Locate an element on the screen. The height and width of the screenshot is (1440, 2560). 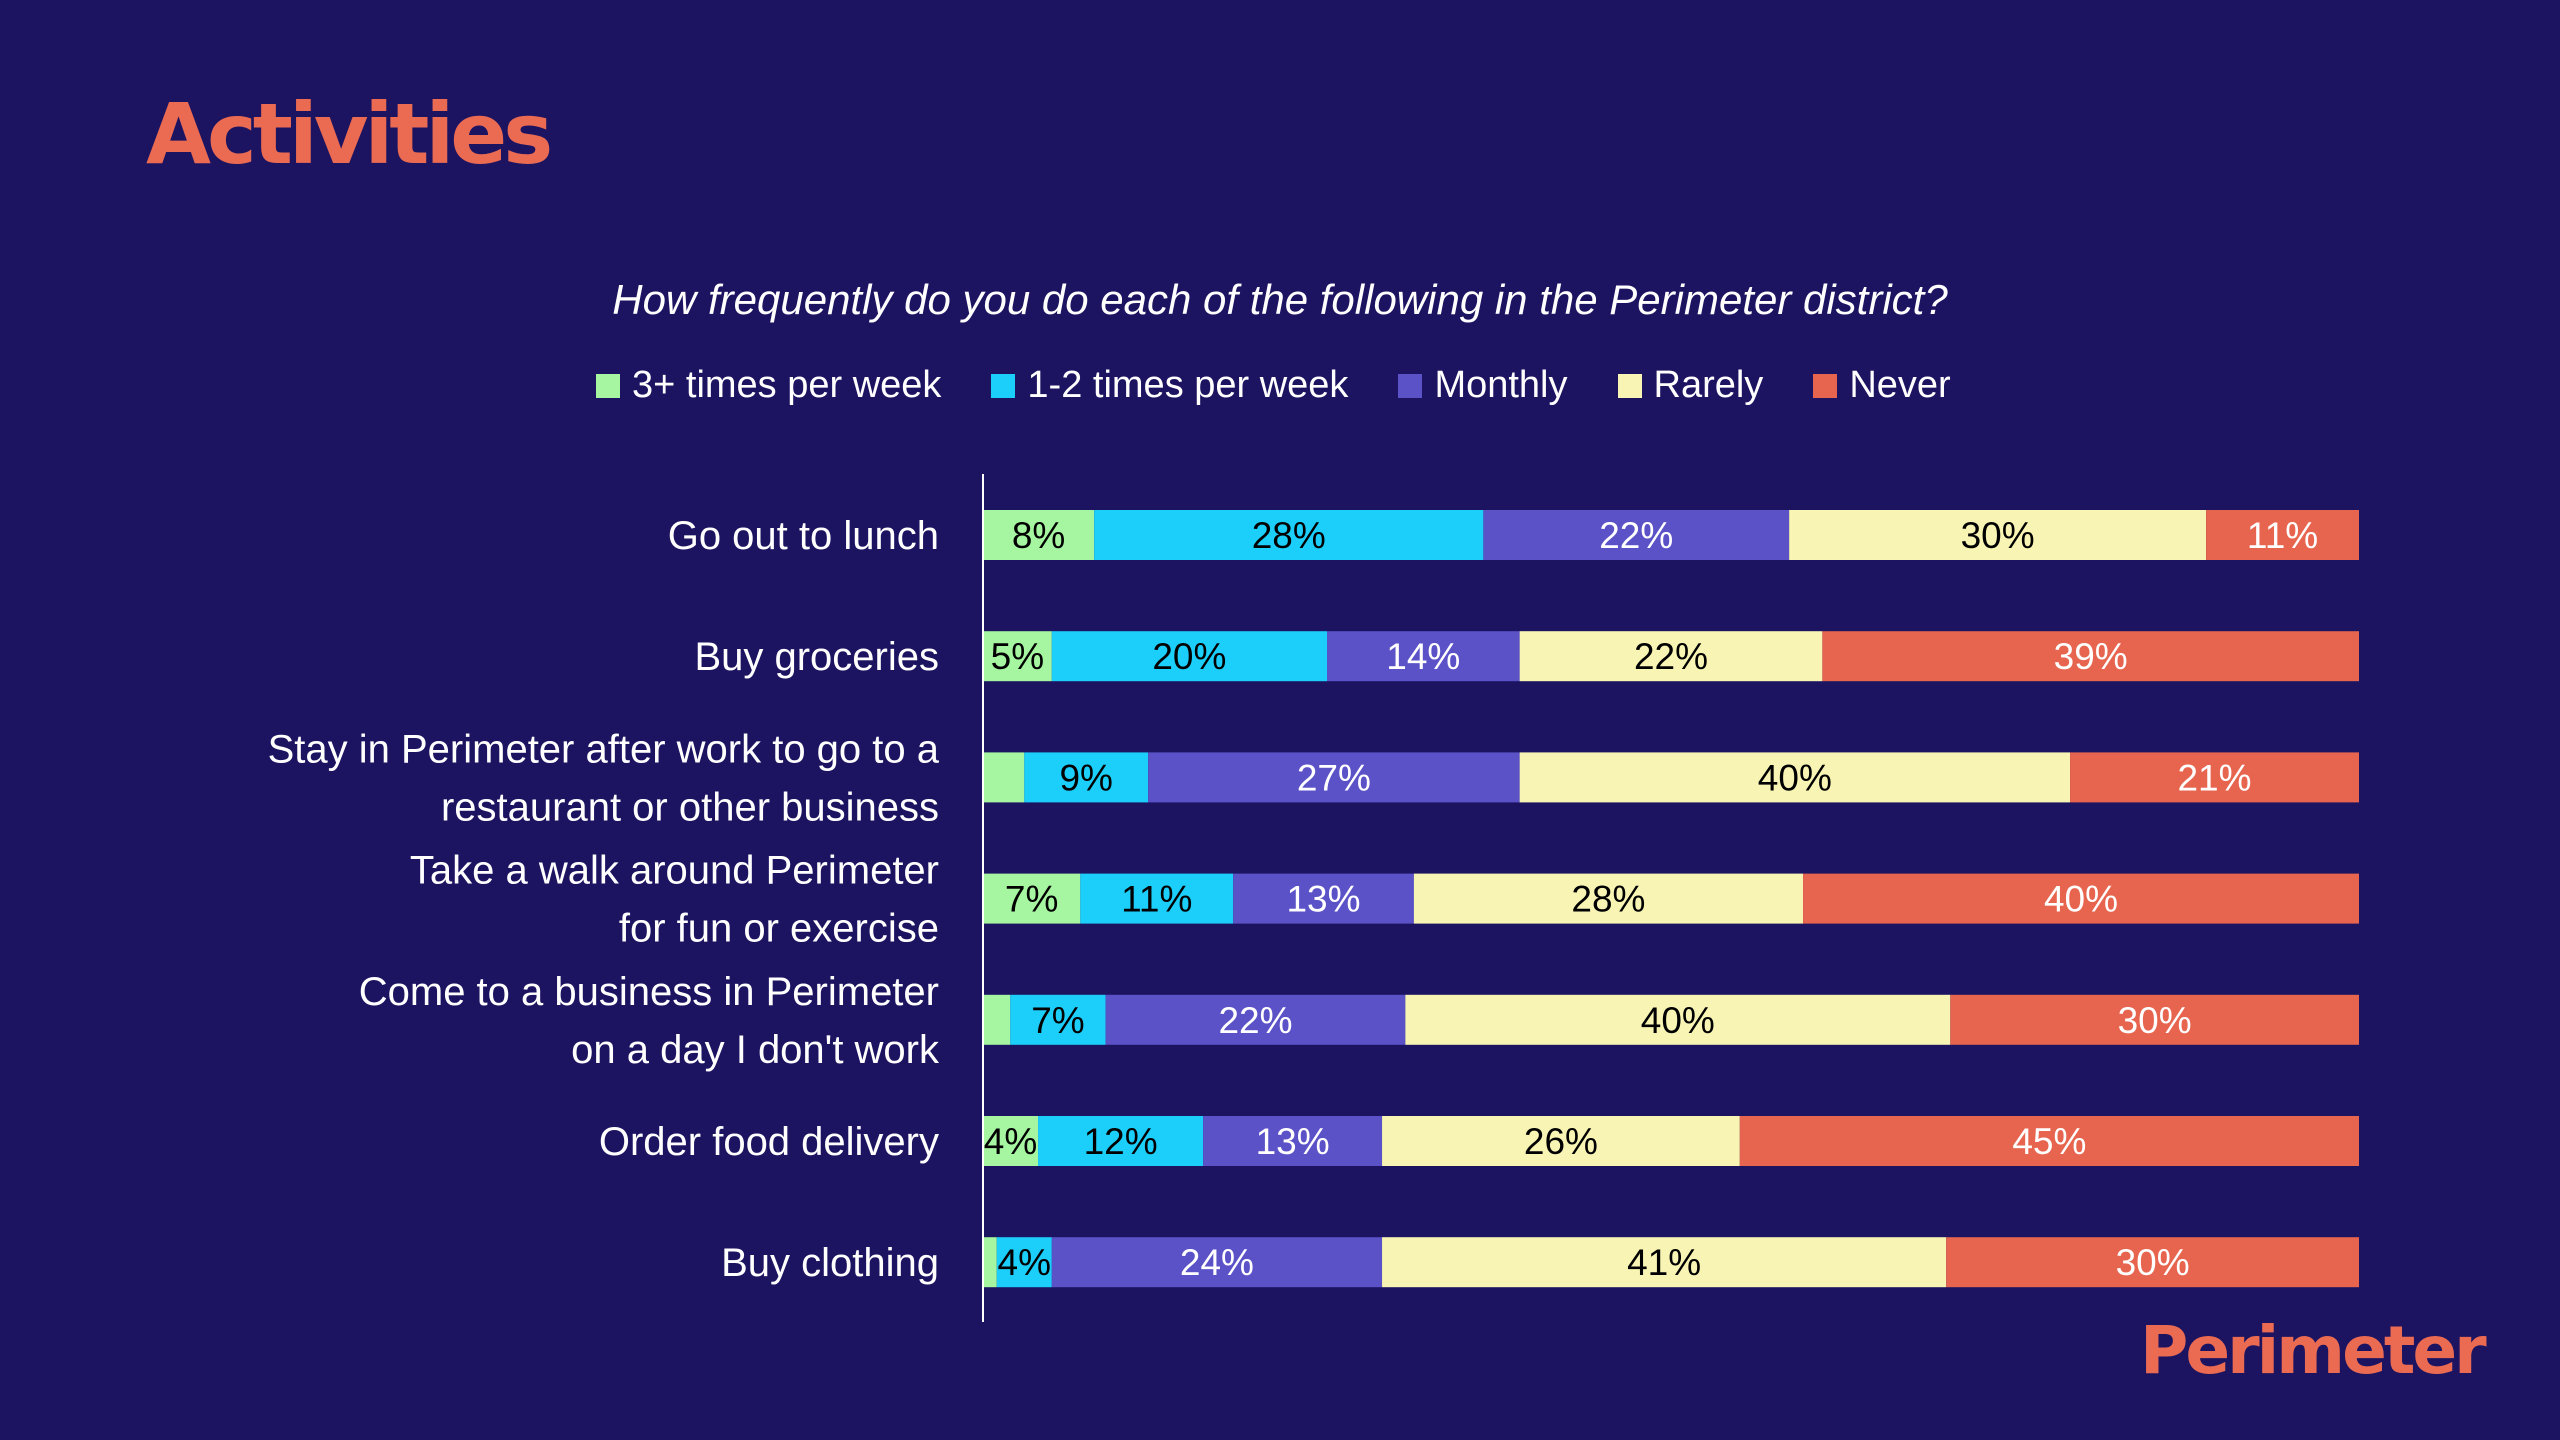
legend-label: Monthly is located at coordinates (1501, 385).